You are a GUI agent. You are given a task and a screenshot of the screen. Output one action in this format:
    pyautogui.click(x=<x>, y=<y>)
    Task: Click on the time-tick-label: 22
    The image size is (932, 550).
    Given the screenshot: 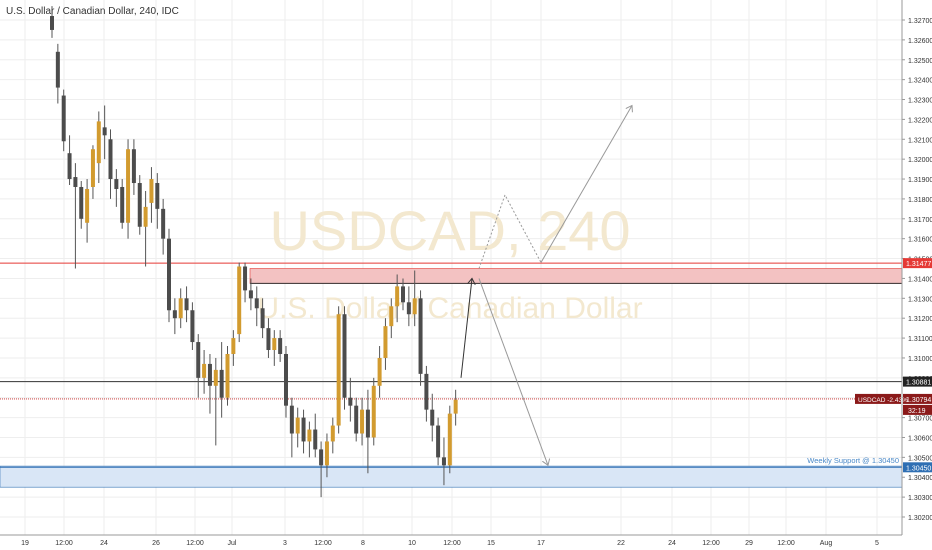 What is the action you would take?
    pyautogui.click(x=621, y=543)
    